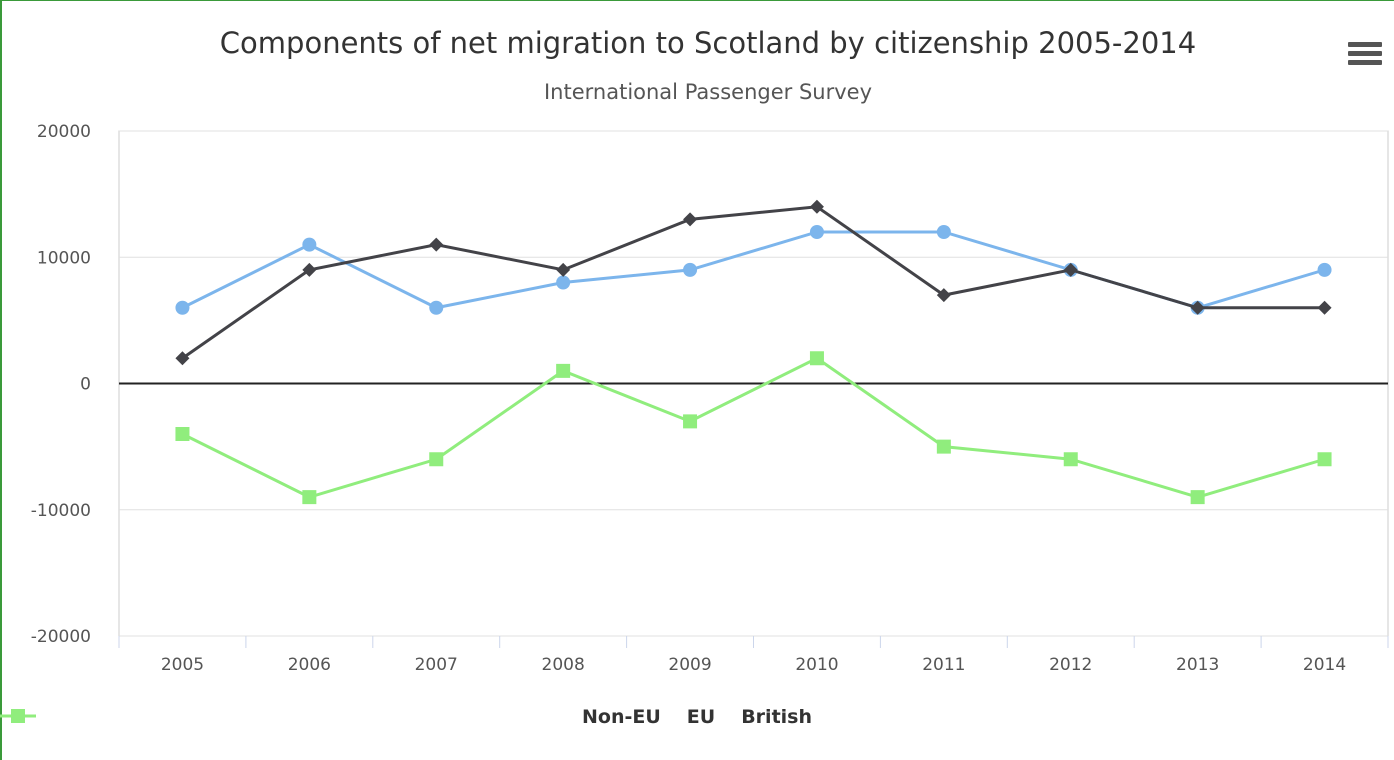 This screenshot has width=1394, height=760. I want to click on y-tick-label: 20000, so click(64, 132).